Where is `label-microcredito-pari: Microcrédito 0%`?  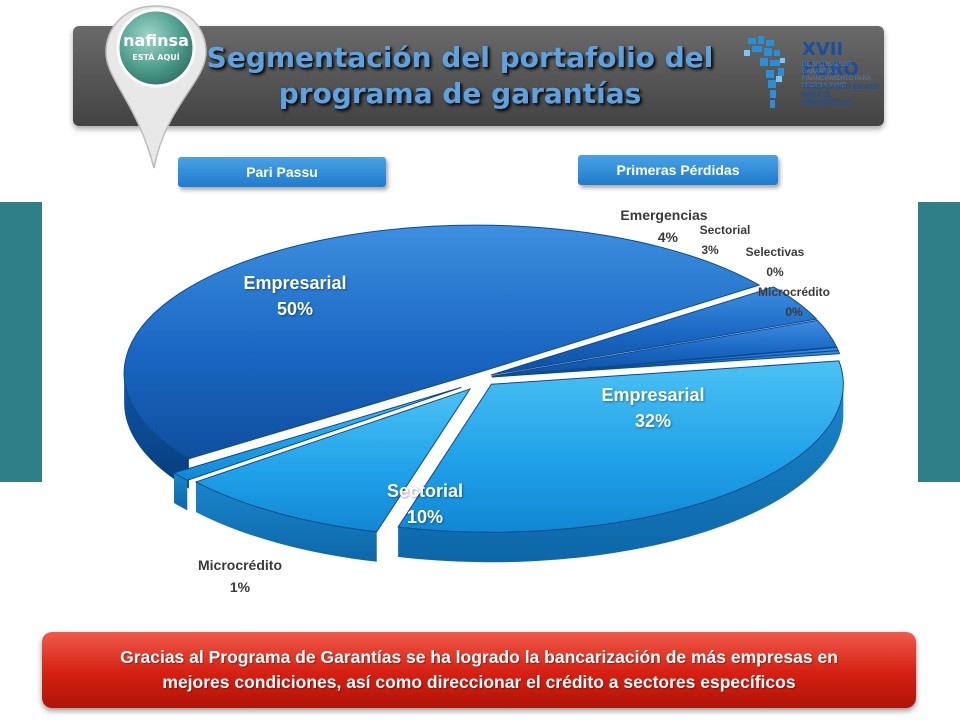
label-microcredito-pari: Microcrédito 0% is located at coordinates (794, 302).